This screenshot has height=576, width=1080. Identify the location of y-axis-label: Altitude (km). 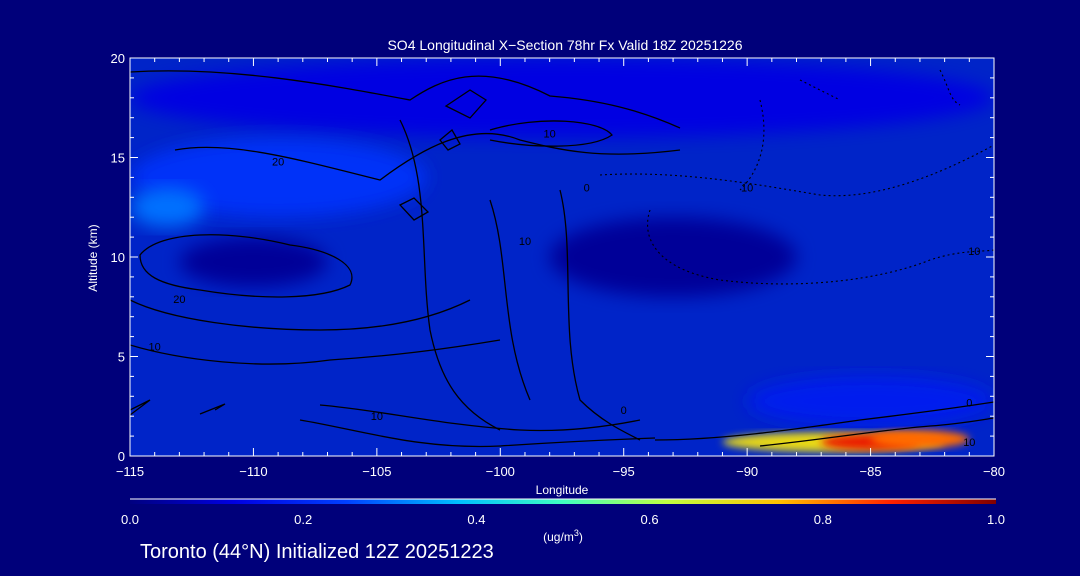
(93, 257).